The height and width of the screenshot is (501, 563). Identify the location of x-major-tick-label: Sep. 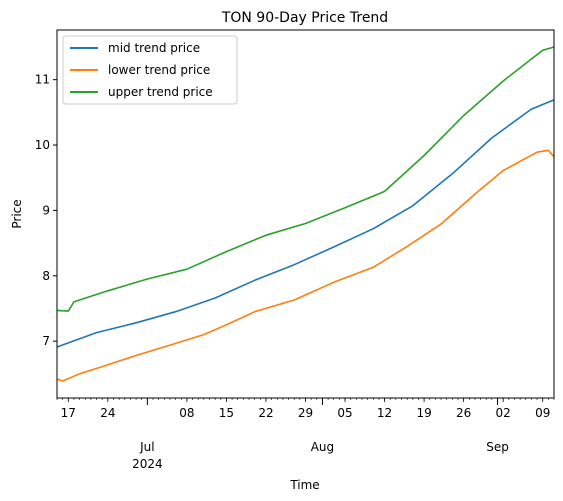
(497, 447).